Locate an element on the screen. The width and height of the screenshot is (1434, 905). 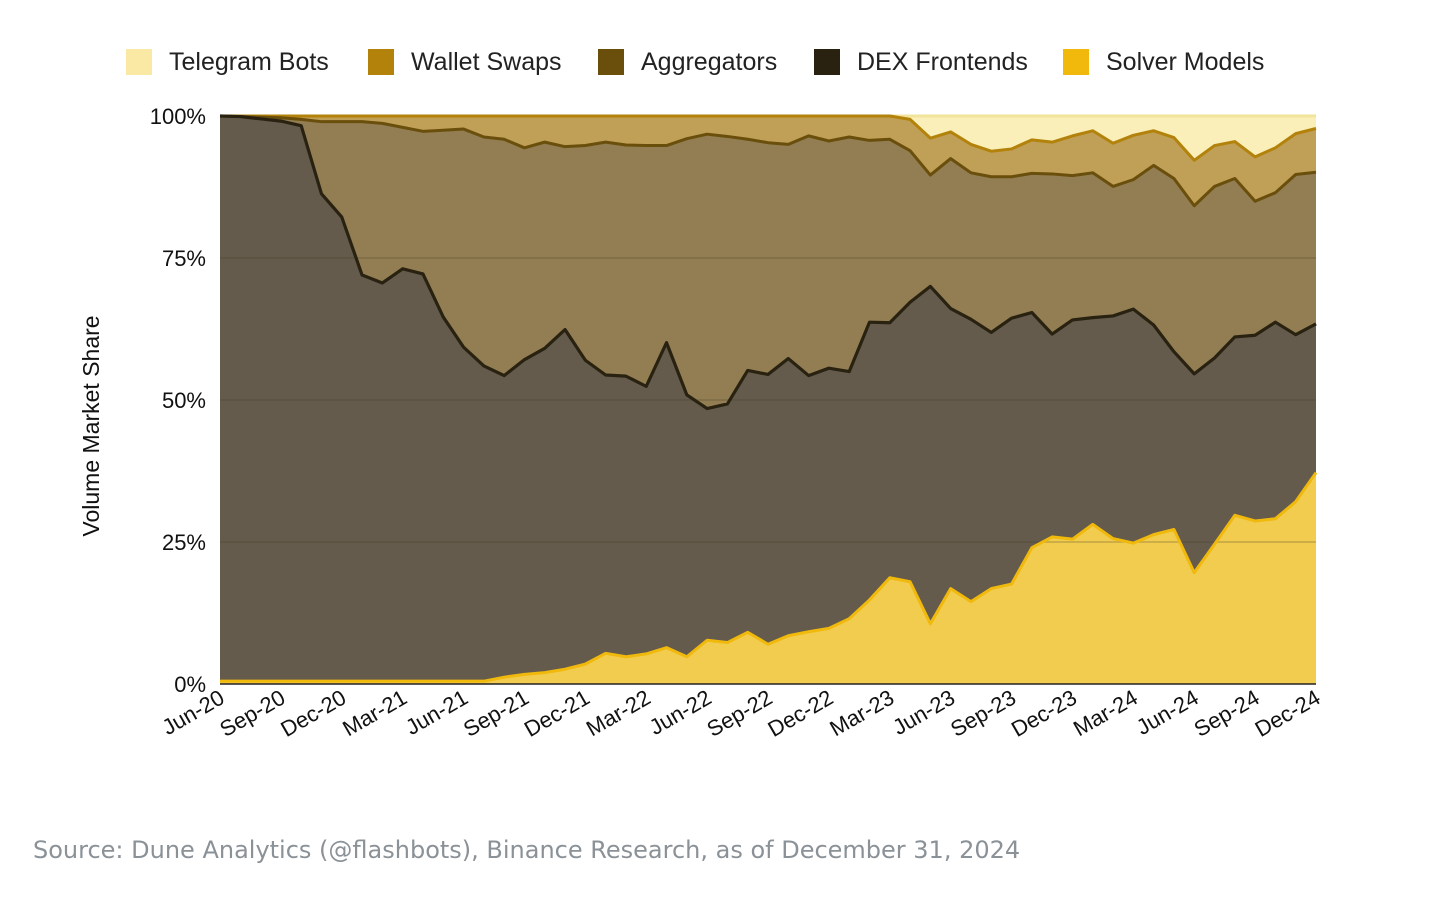
legend-item-wallet-swaps: Wallet Swaps is located at coordinates (465, 62).